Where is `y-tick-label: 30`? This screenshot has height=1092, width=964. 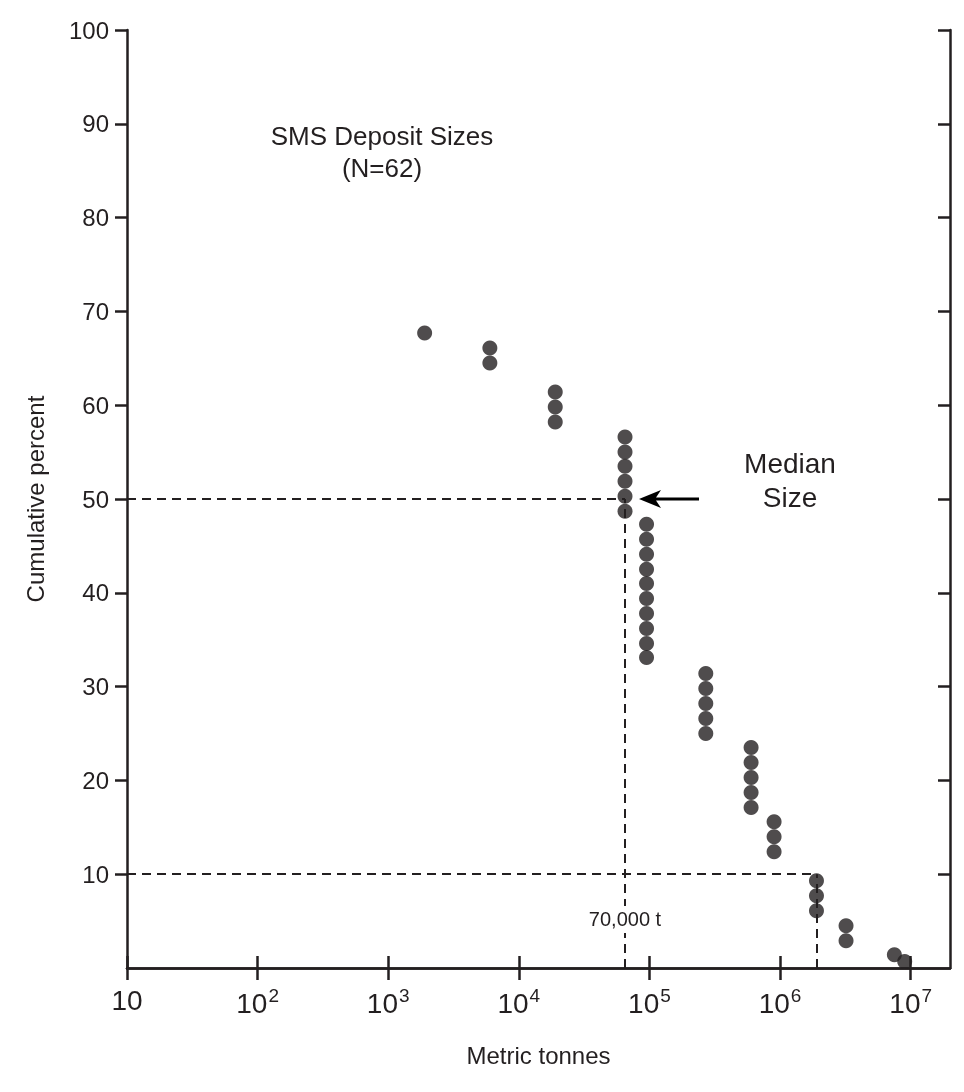
y-tick-label: 30 is located at coordinates (95, 687).